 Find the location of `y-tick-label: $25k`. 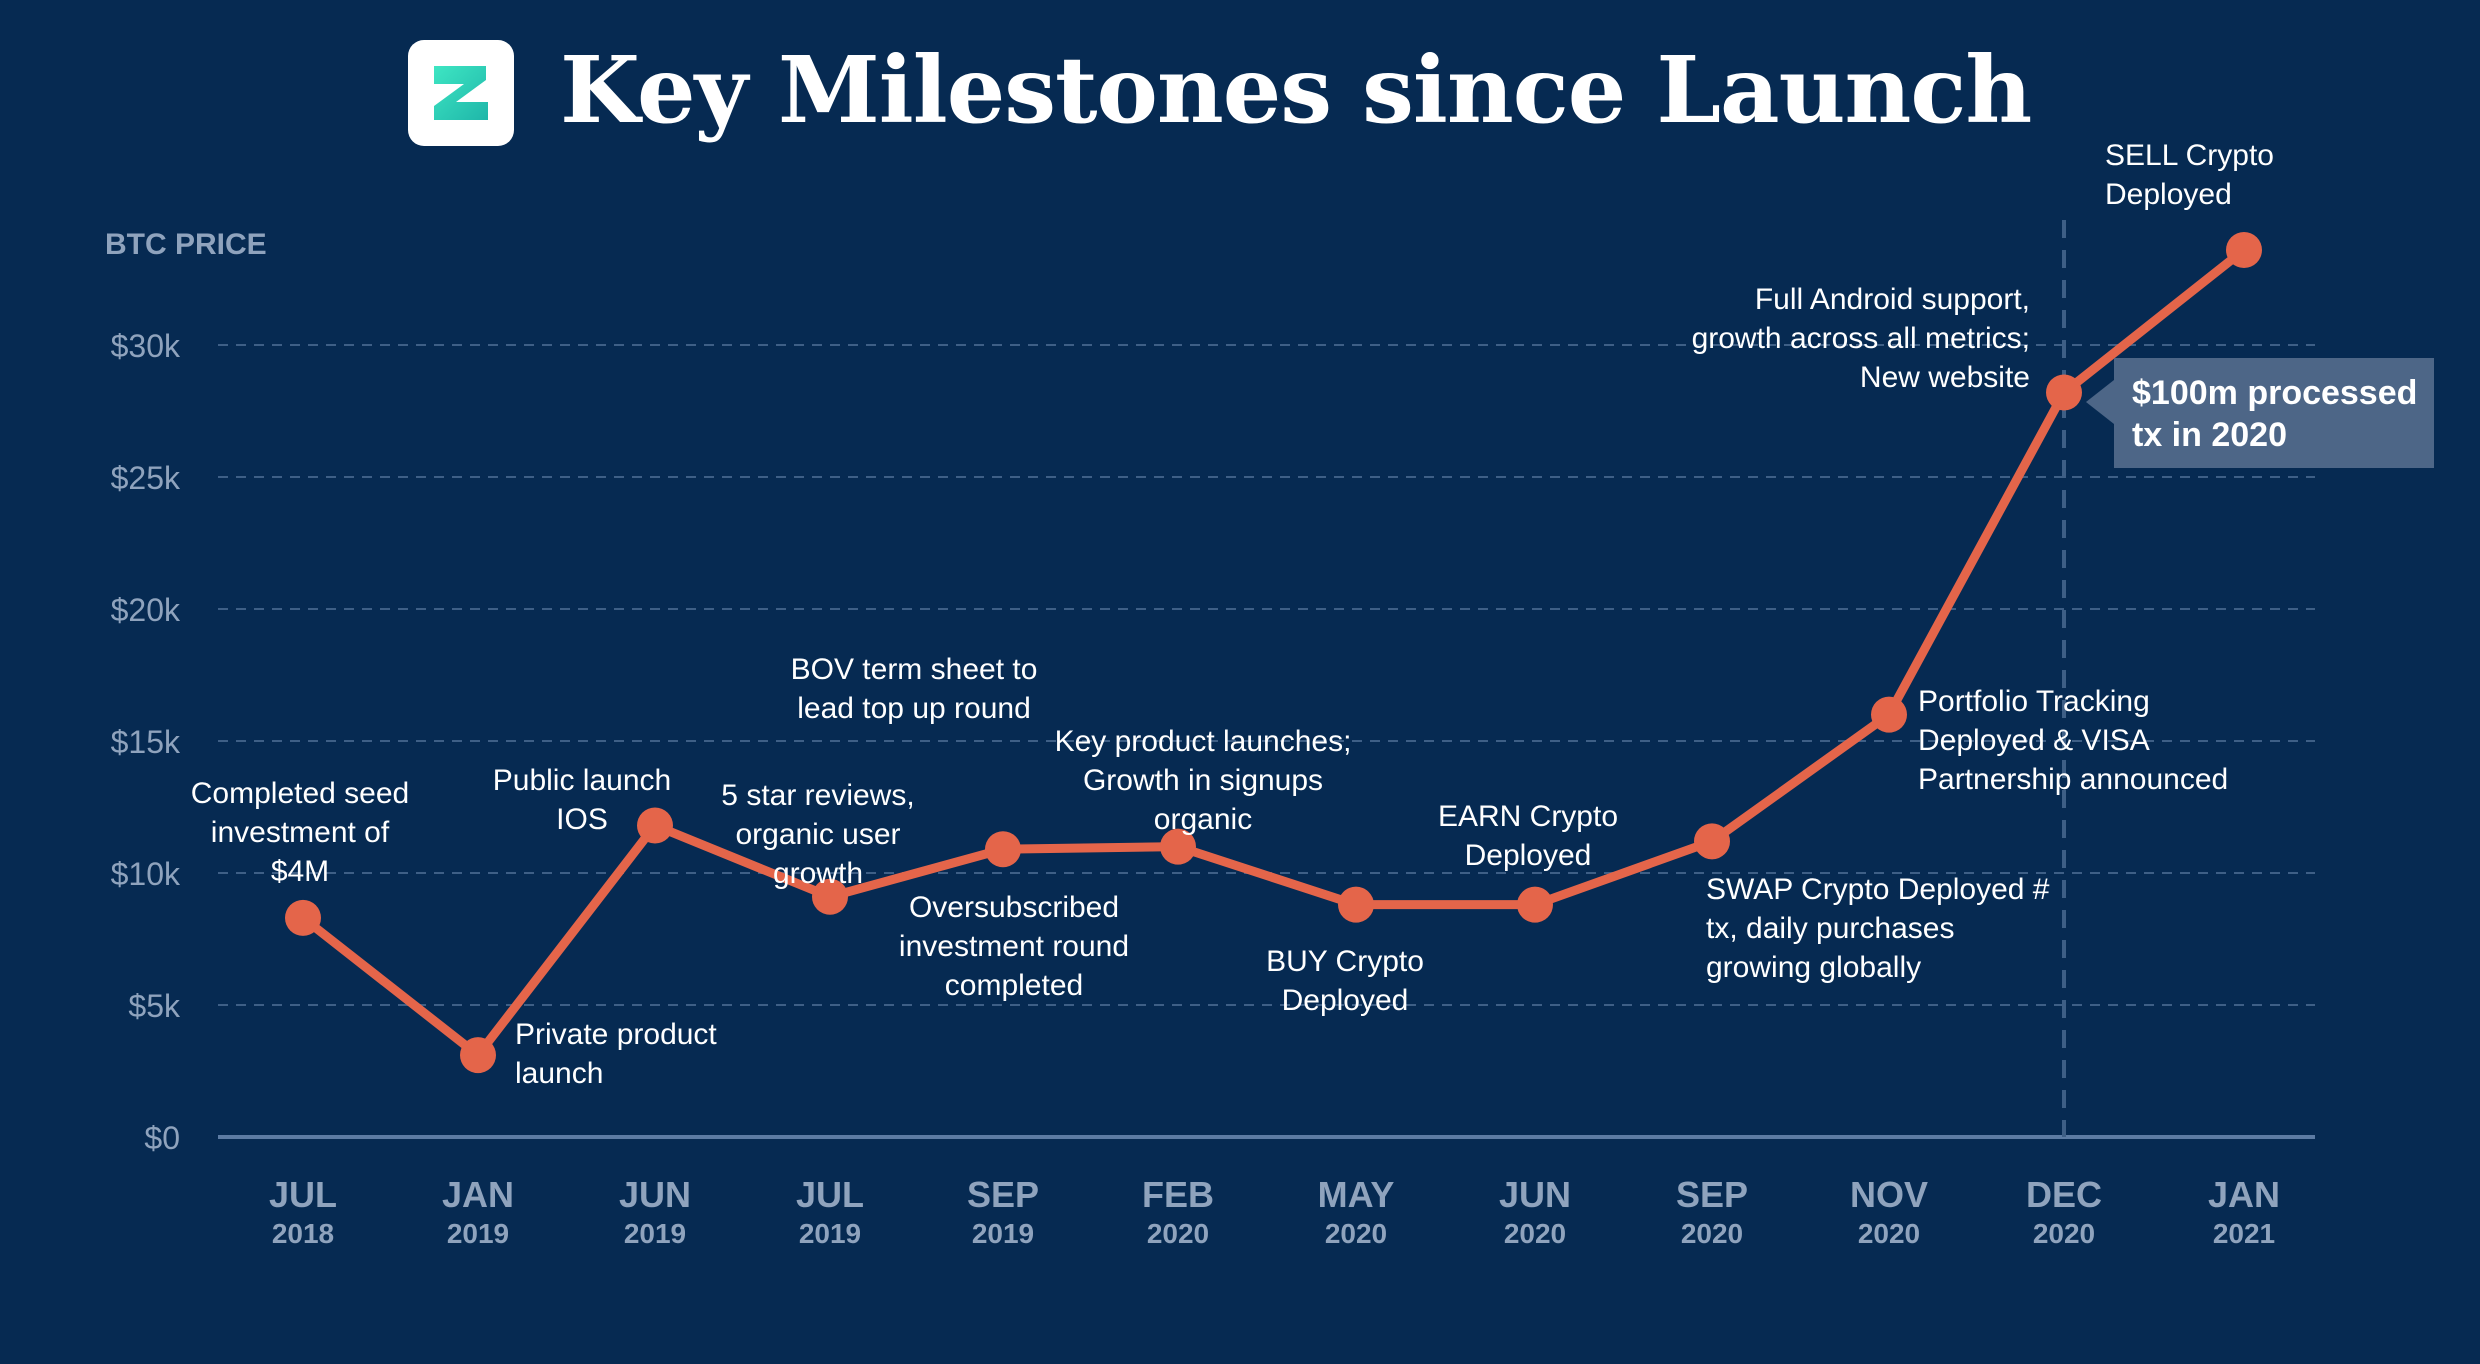

y-tick-label: $25k is located at coordinates (146, 478).